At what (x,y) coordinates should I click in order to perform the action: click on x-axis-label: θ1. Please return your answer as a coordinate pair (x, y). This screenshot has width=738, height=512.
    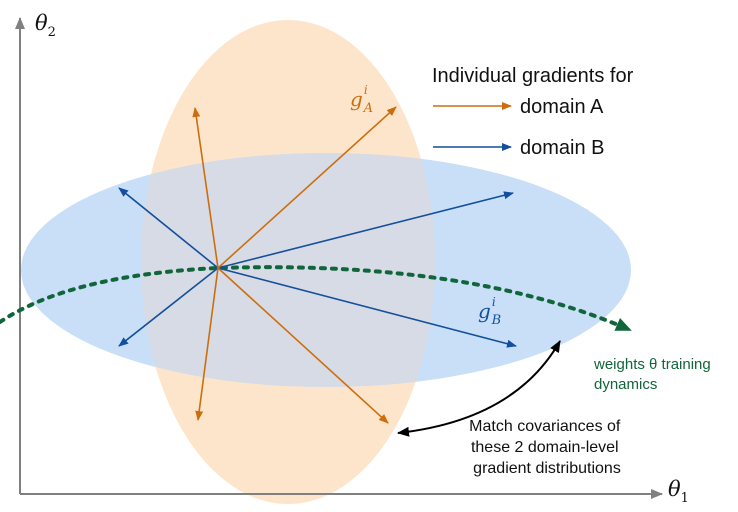
    Looking at the image, I should click on (678, 491).